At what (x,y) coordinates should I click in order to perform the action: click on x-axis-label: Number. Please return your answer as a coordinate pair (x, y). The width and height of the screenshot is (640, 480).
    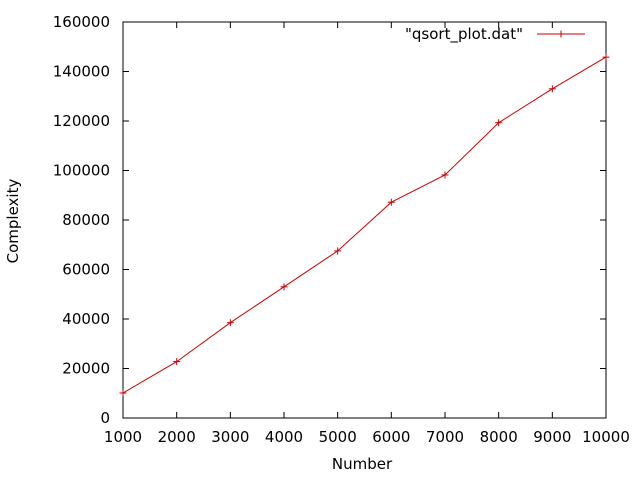
    Looking at the image, I should click on (362, 464).